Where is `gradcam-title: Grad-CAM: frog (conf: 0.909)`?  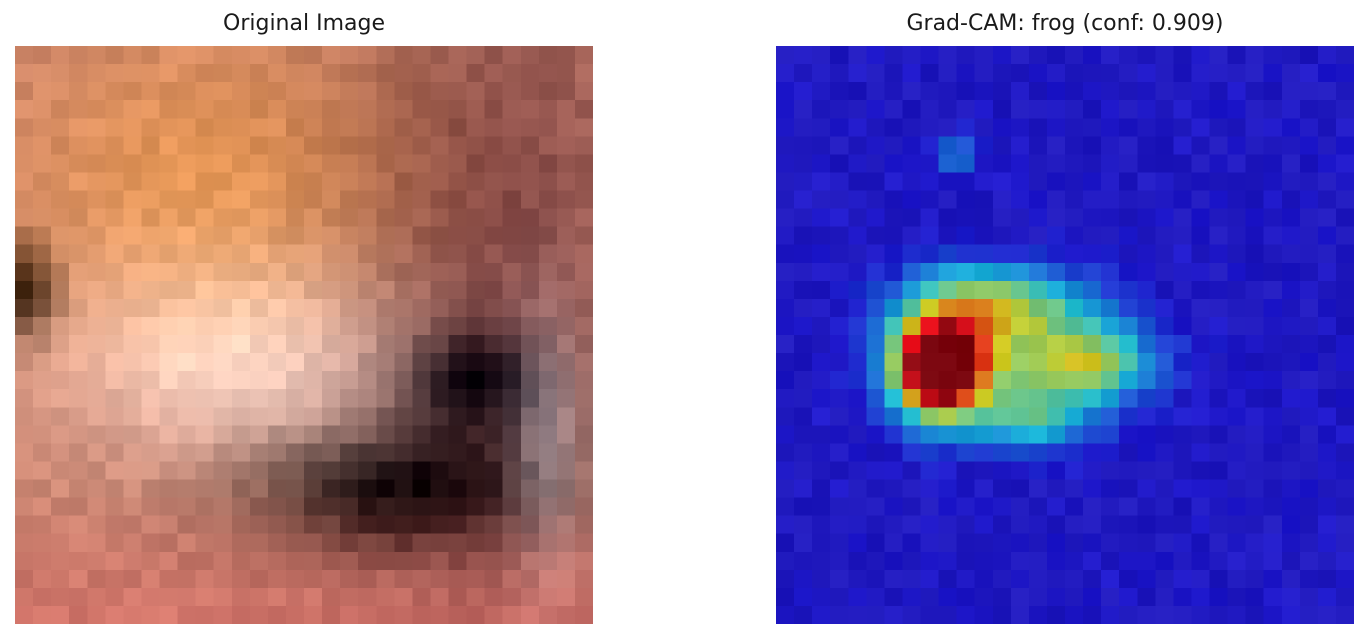
gradcam-title: Grad-CAM: frog (conf: 0.909) is located at coordinates (1065, 23).